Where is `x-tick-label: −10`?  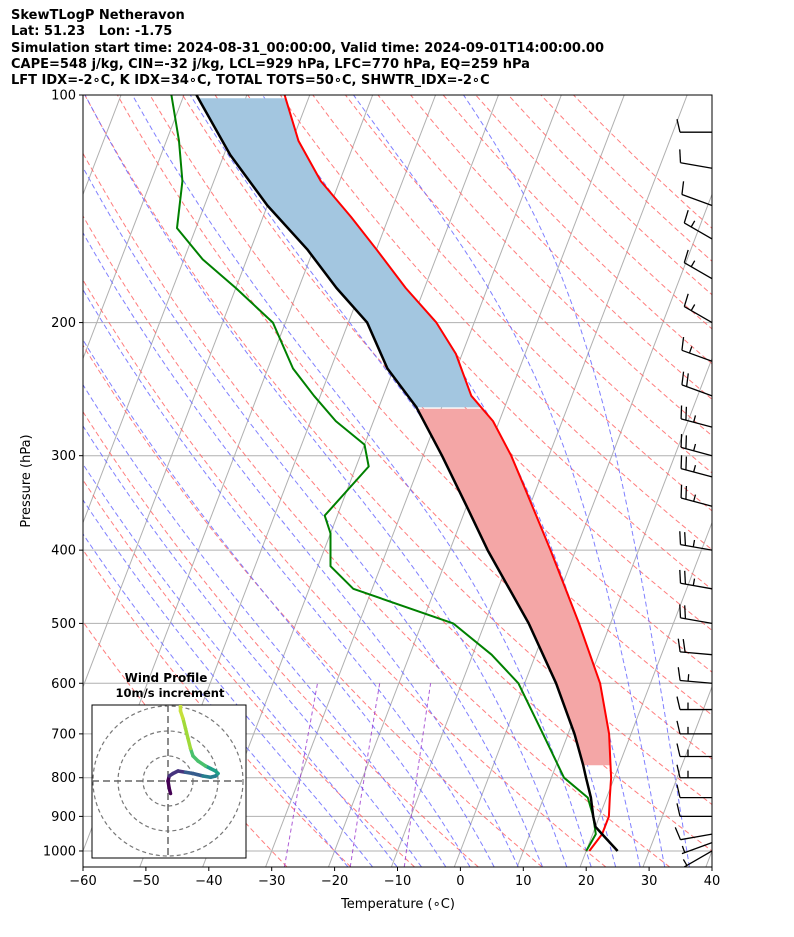
x-tick-label: −10 is located at coordinates (397, 881).